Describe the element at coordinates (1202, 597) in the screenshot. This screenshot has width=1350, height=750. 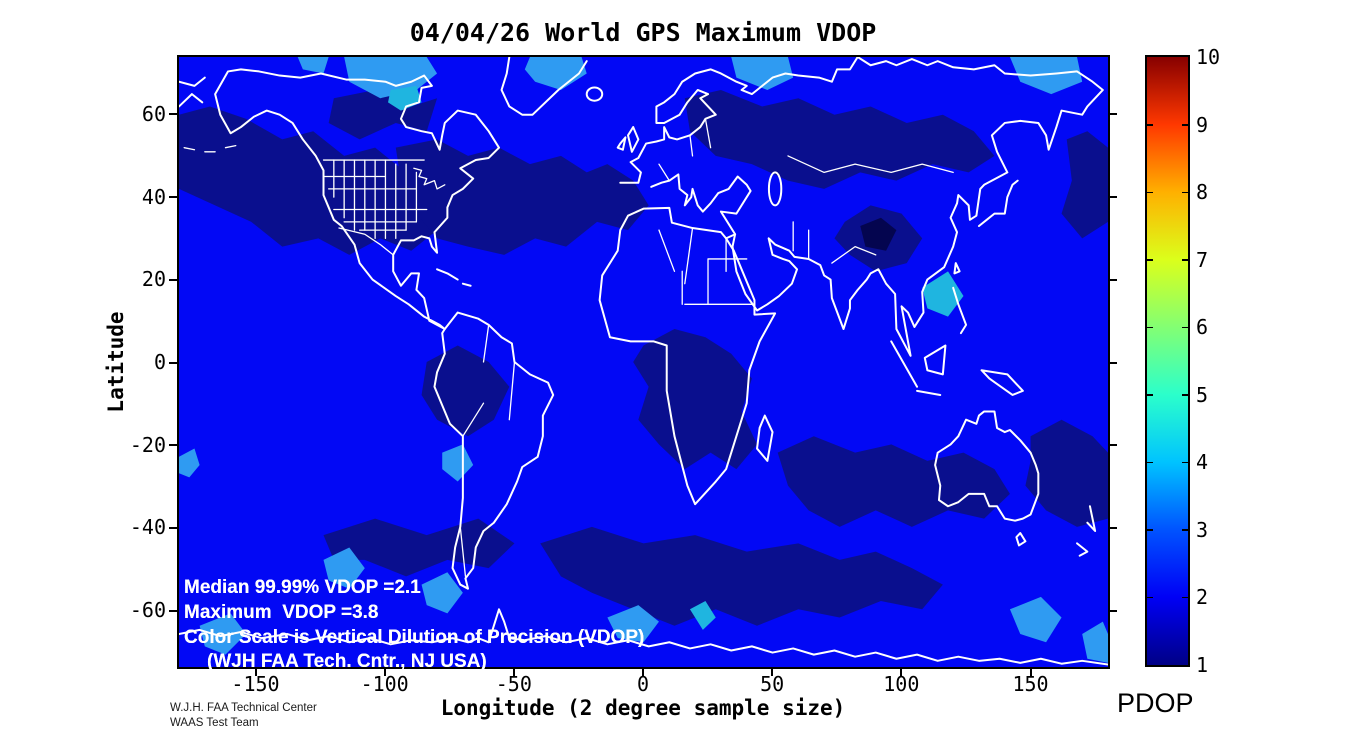
I see `colorbar-tick-label: 2` at that location.